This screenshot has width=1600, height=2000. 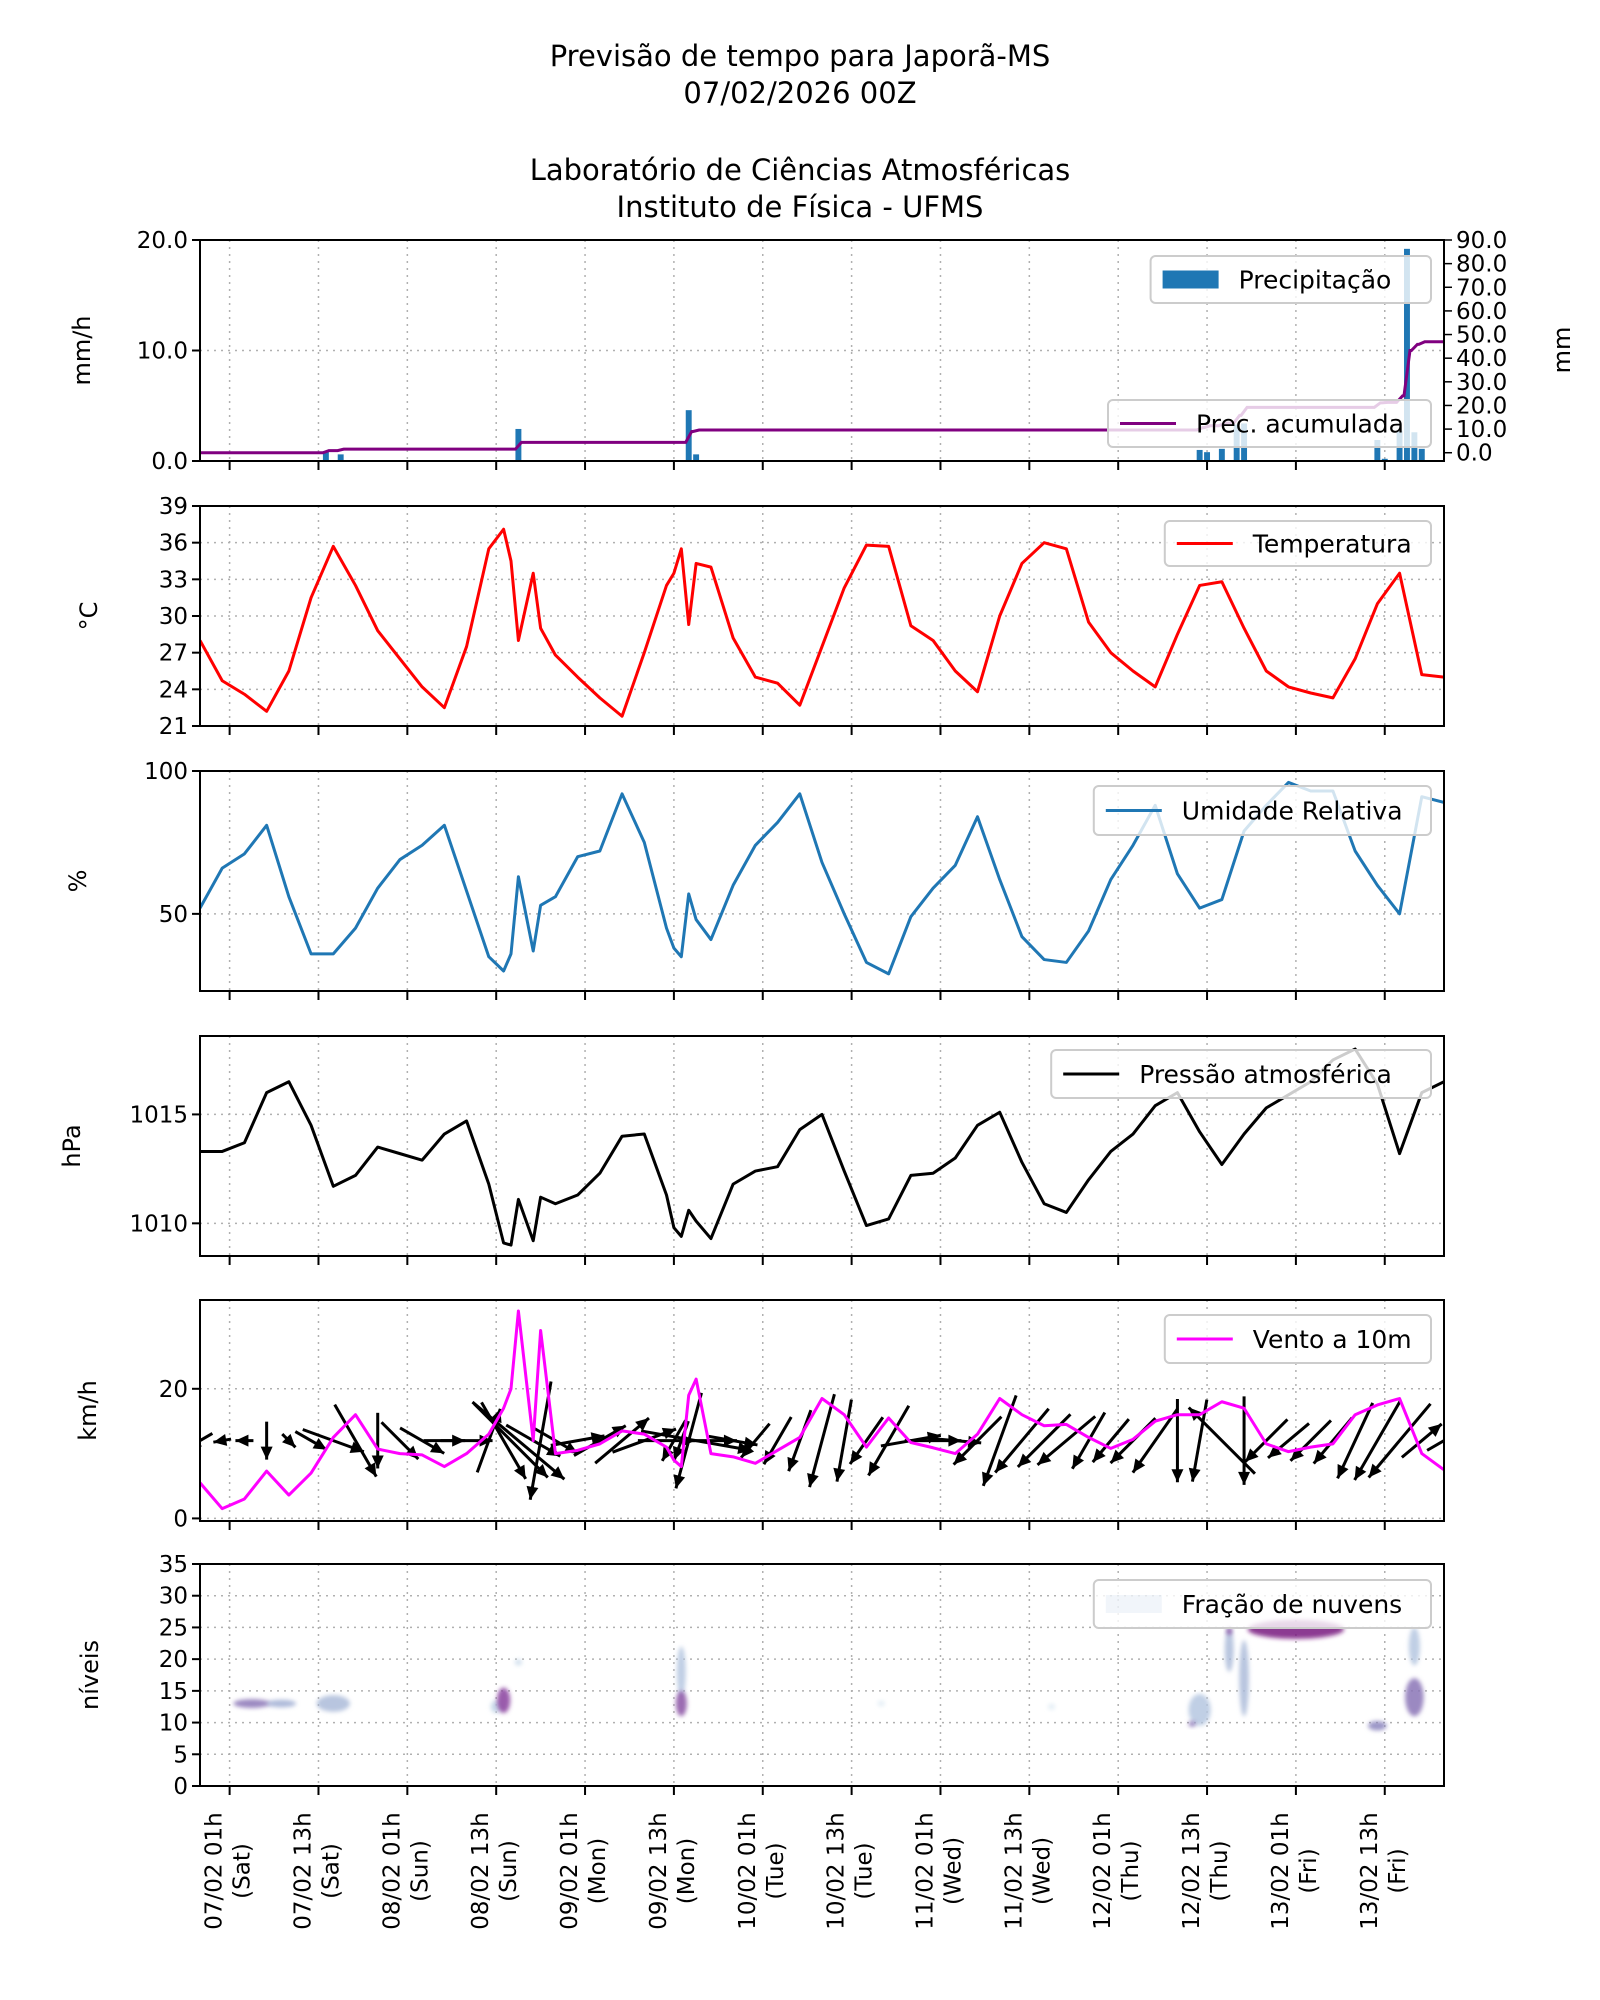 I want to click on y-tick-label: 30, so click(x=173, y=617).